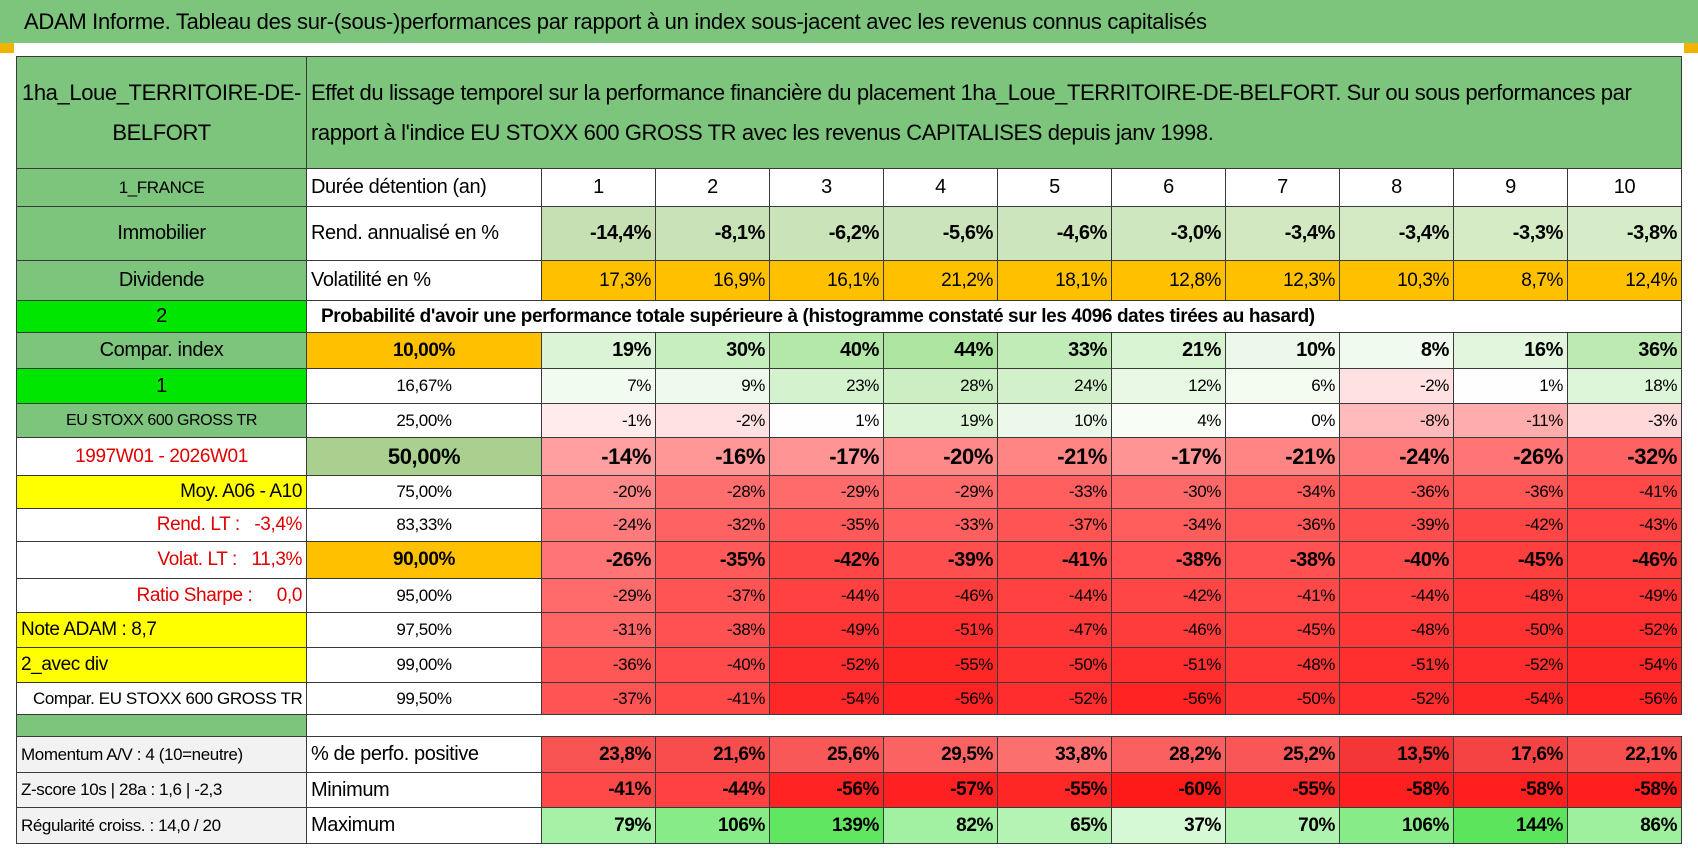  What do you see at coordinates (161, 560) in the screenshot?
I see `row-heading: Volat. LT : 11,3%` at bounding box center [161, 560].